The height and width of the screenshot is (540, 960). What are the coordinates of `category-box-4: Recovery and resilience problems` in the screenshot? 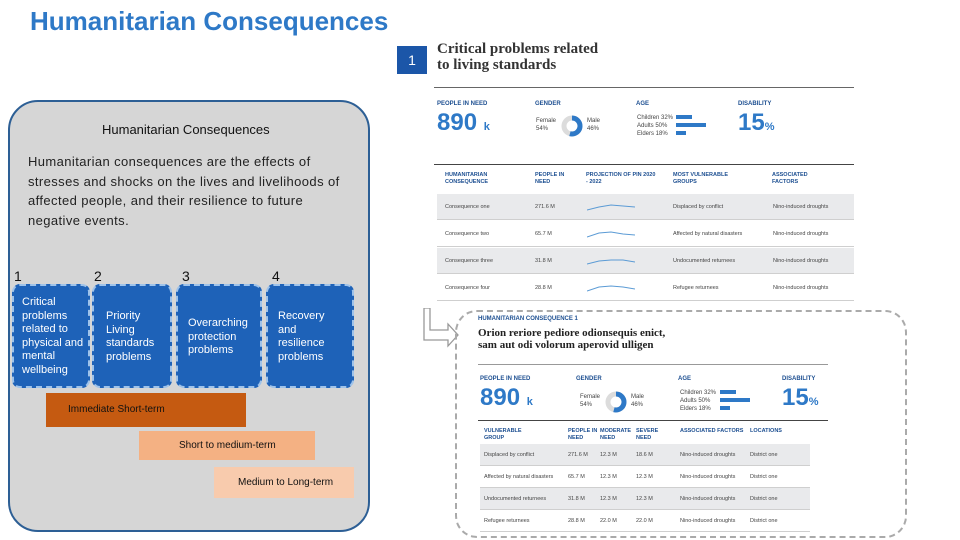 It's located at (310, 336).